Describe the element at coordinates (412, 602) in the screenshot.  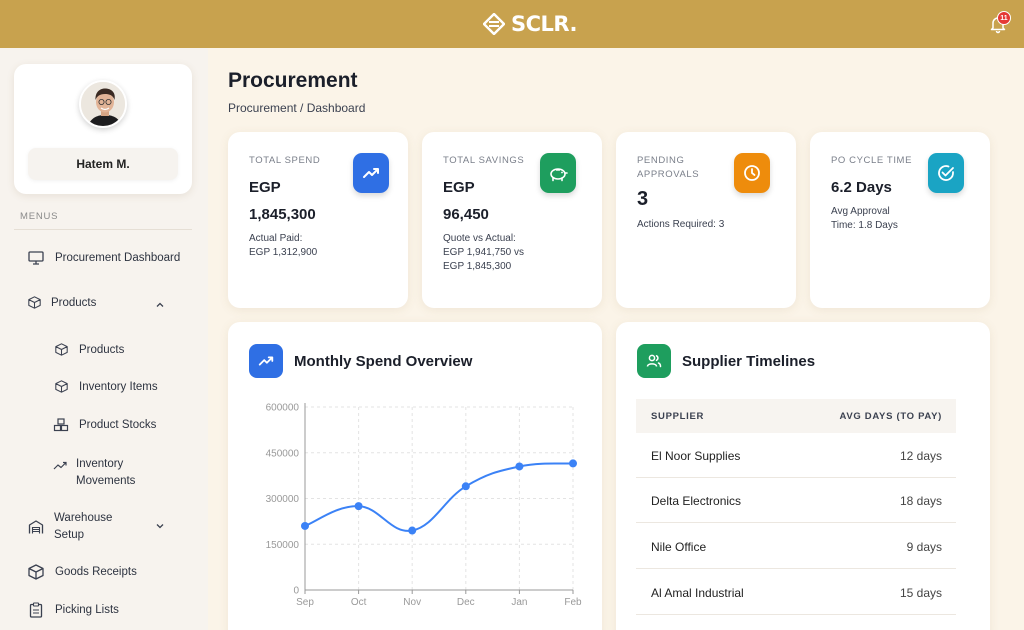
I see `x-tick-label: Nov` at that location.